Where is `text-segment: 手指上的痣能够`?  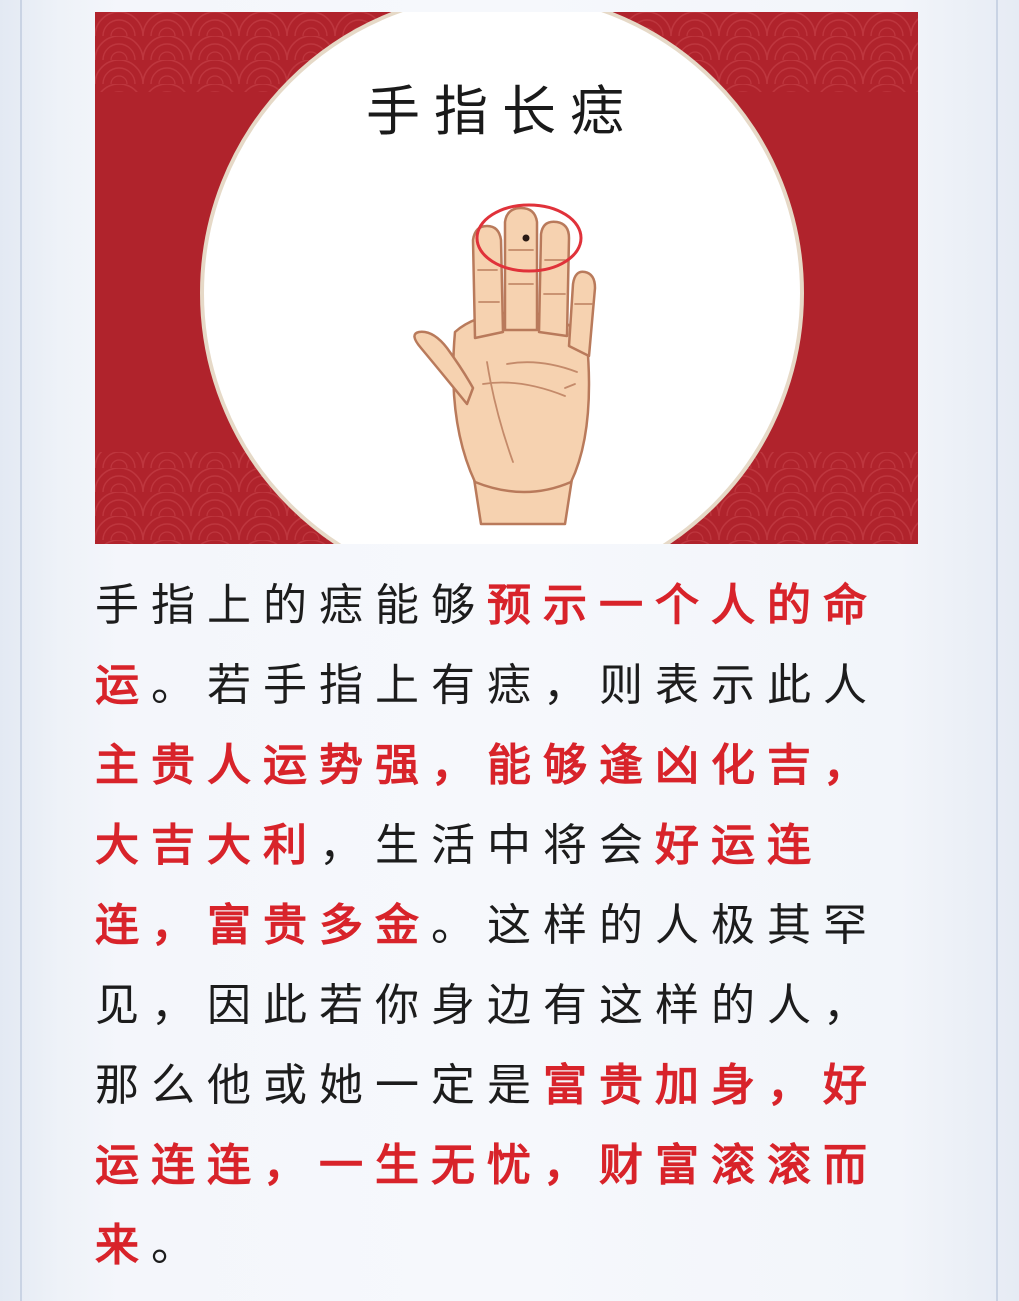
text-segment: 手指上的痣能够 is located at coordinates (291, 605).